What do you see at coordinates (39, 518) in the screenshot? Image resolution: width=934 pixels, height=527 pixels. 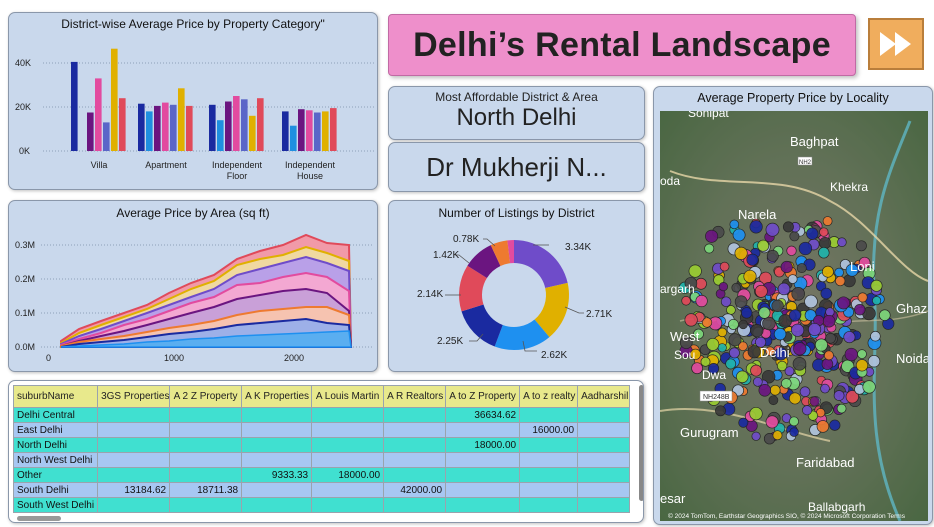 I see `horizontal-scrollbar` at bounding box center [39, 518].